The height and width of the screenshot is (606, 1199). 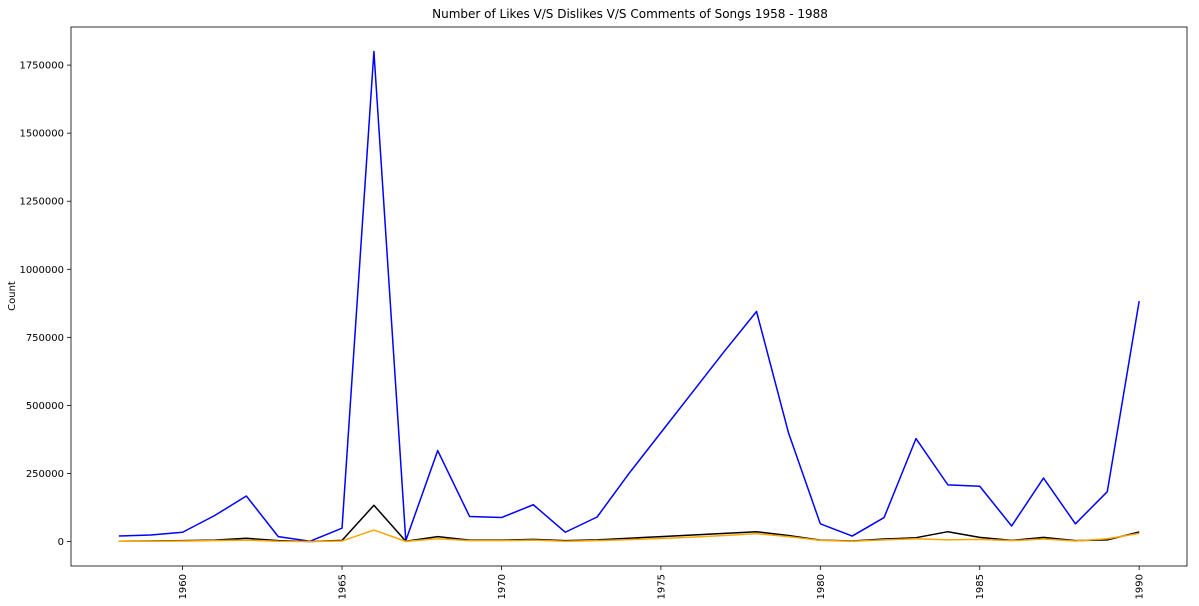 I want to click on y-tick-label-750000: 750000, so click(x=45, y=338).